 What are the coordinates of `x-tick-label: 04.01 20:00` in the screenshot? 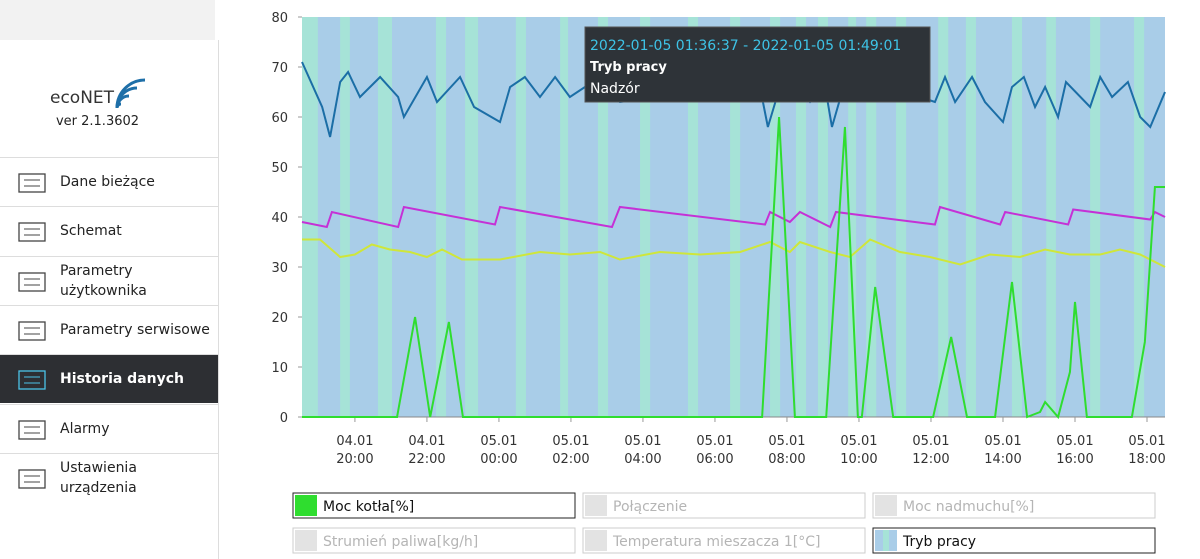 It's located at (354, 450).